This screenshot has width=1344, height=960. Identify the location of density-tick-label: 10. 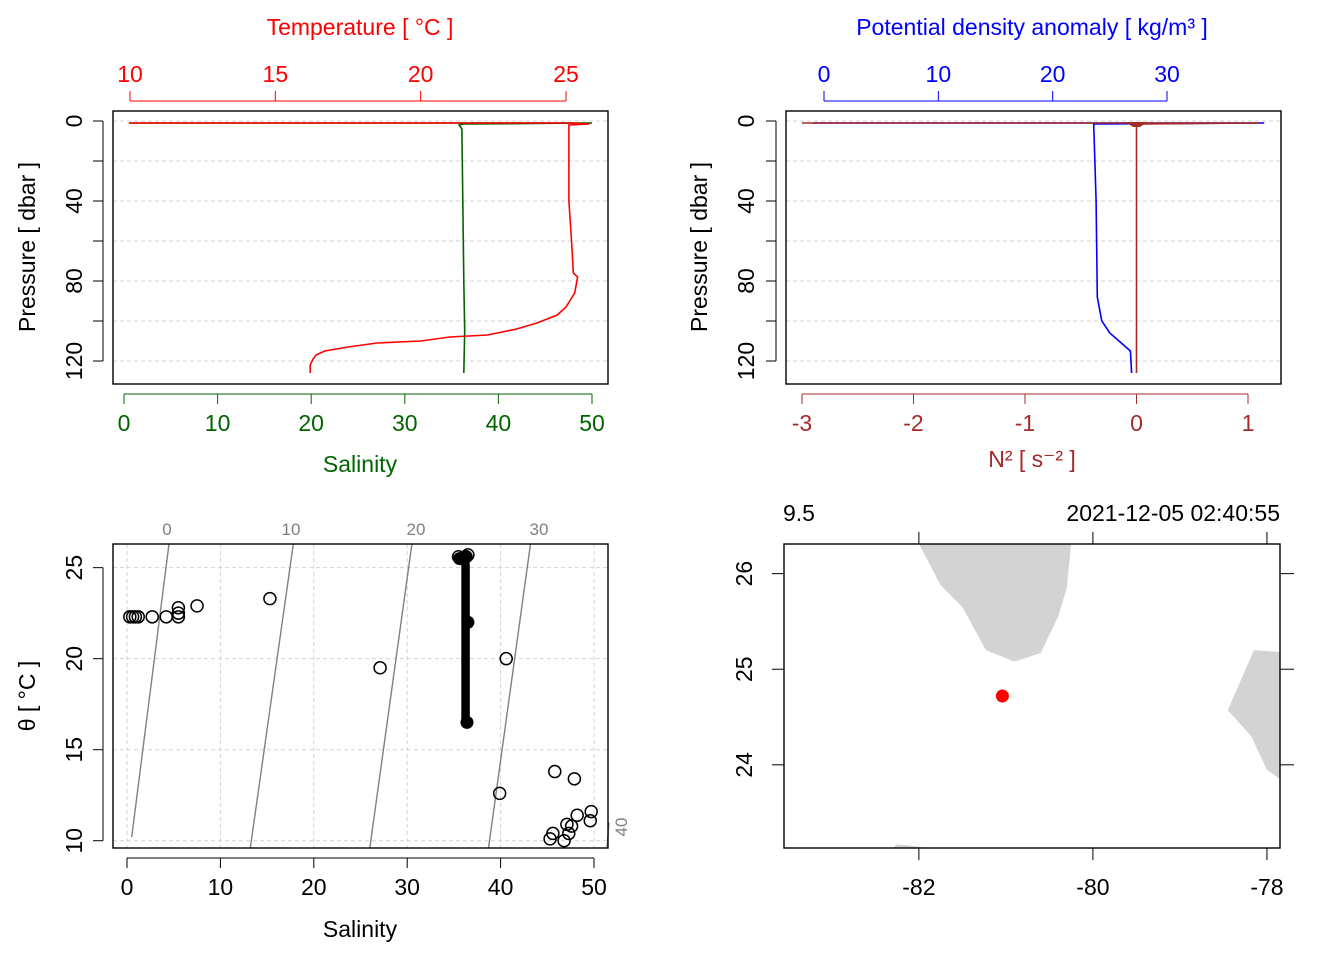
(939, 74).